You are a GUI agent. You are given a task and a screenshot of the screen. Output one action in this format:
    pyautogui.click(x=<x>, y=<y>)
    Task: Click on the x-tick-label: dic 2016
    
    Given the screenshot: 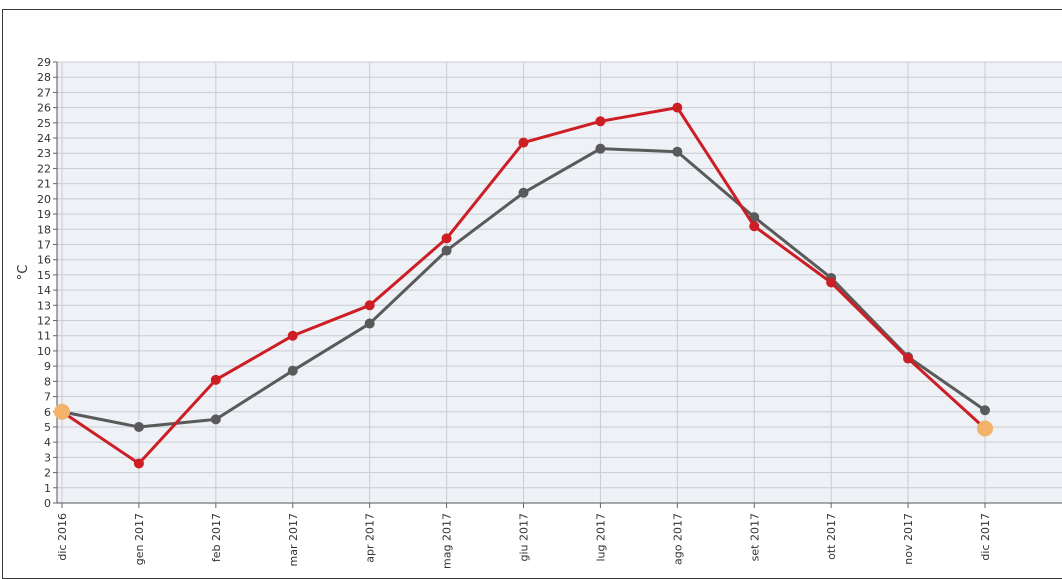 What is the action you would take?
    pyautogui.click(x=62, y=537)
    